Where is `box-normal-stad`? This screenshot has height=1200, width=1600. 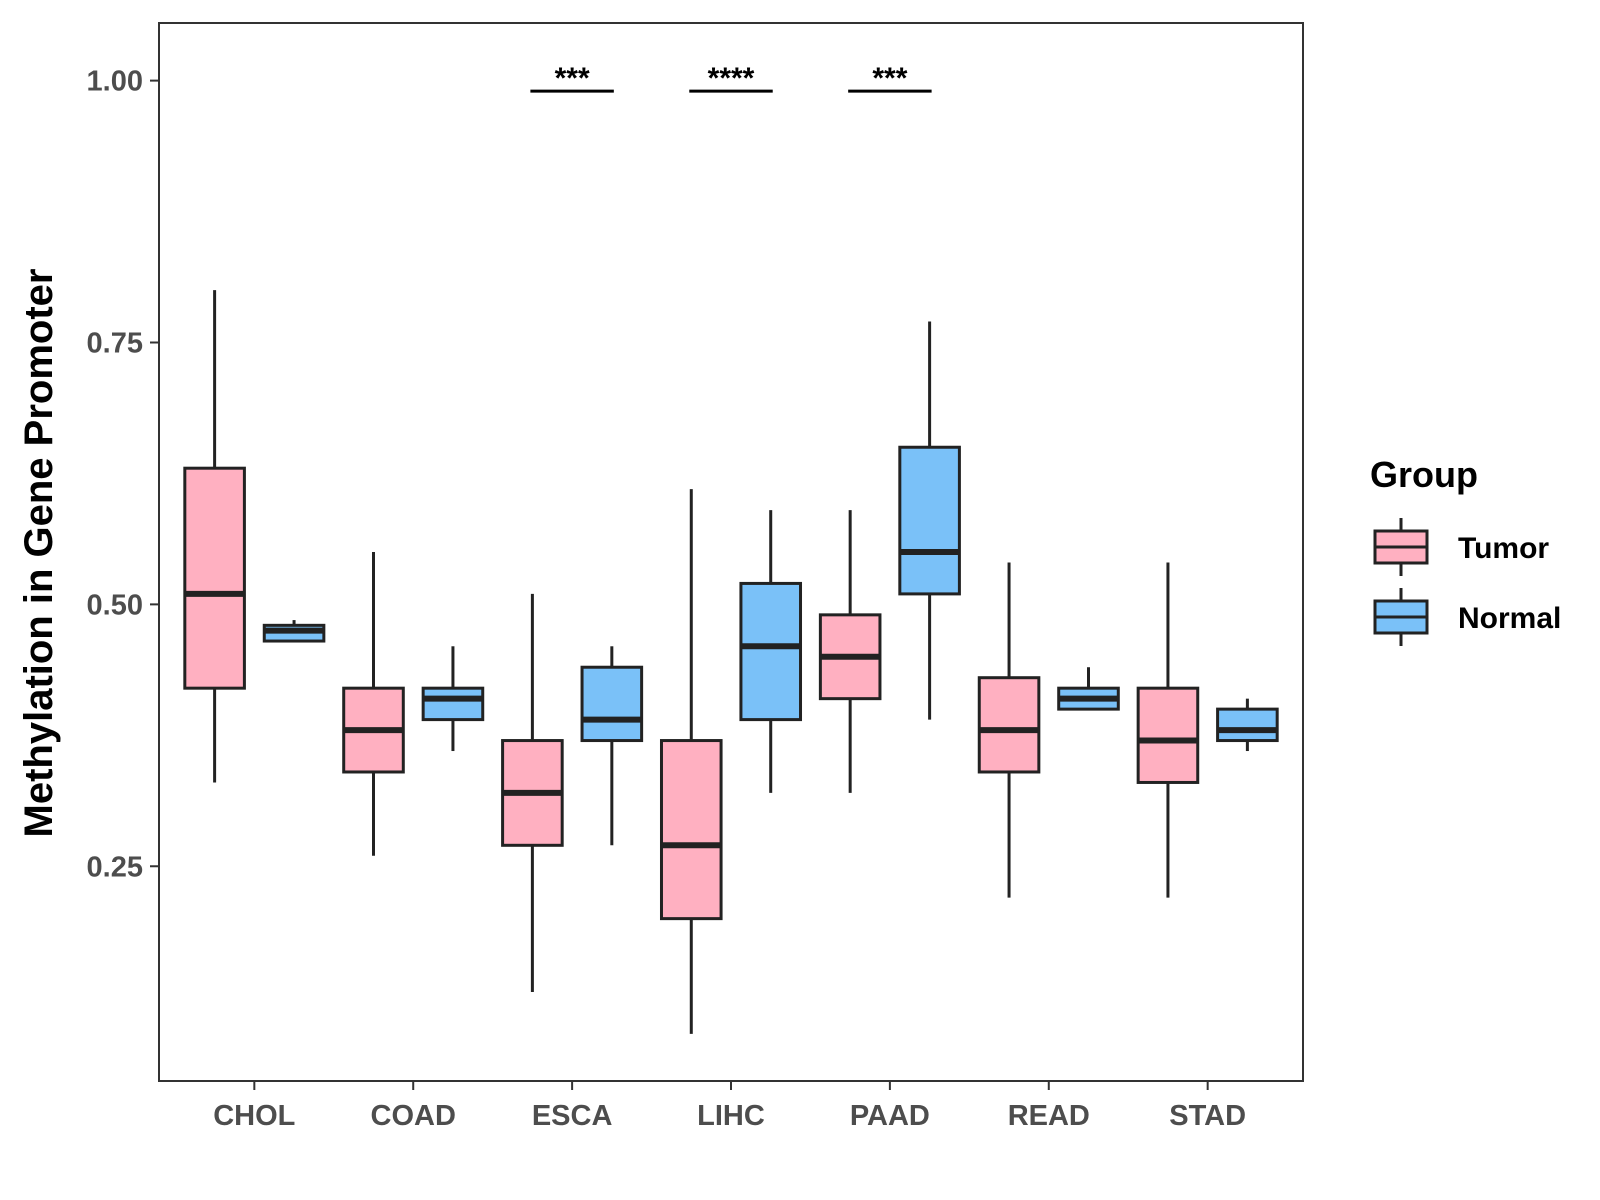
box-normal-stad is located at coordinates (1247, 725).